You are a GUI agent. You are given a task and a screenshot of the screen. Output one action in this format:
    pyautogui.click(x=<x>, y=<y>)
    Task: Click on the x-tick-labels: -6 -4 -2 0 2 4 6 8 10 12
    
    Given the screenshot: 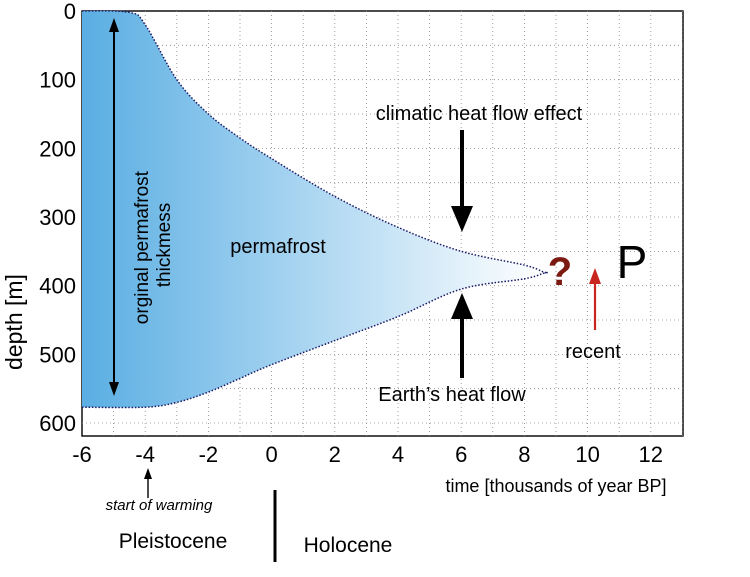 What is the action you would take?
    pyautogui.click(x=367, y=454)
    